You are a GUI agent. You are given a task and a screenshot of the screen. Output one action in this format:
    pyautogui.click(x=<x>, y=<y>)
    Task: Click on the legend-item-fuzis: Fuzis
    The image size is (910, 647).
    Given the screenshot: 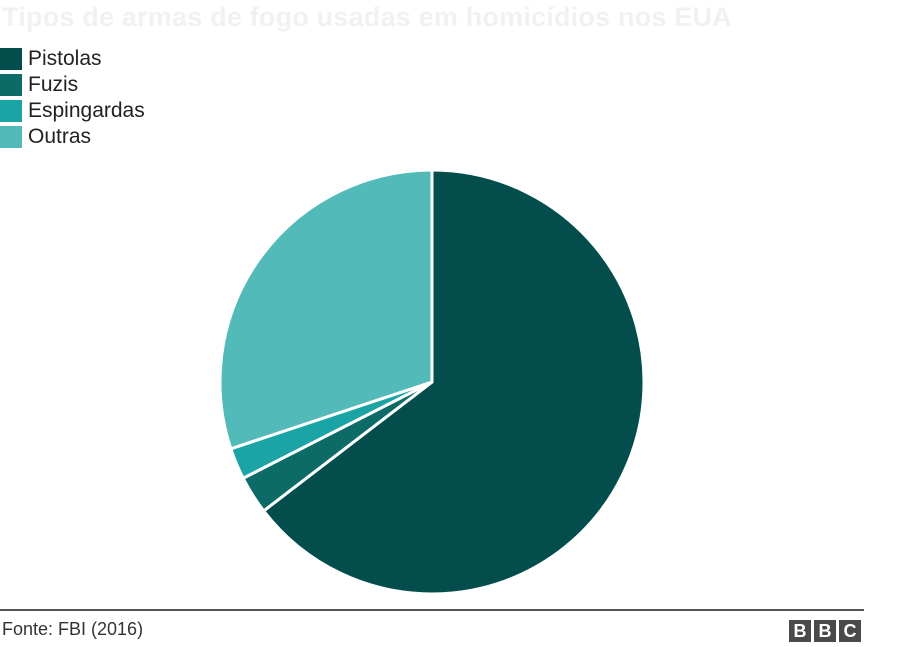 What is the action you would take?
    pyautogui.click(x=72, y=85)
    